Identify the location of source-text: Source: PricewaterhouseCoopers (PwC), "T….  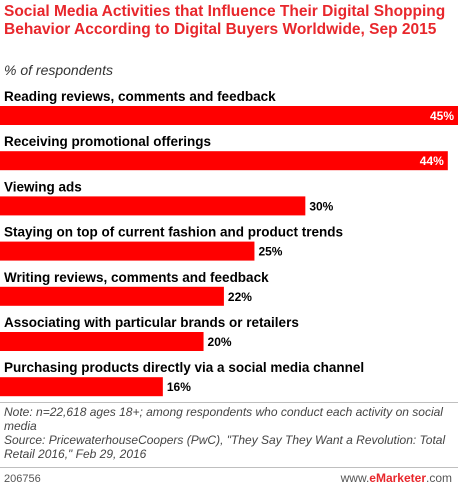
(225, 447).